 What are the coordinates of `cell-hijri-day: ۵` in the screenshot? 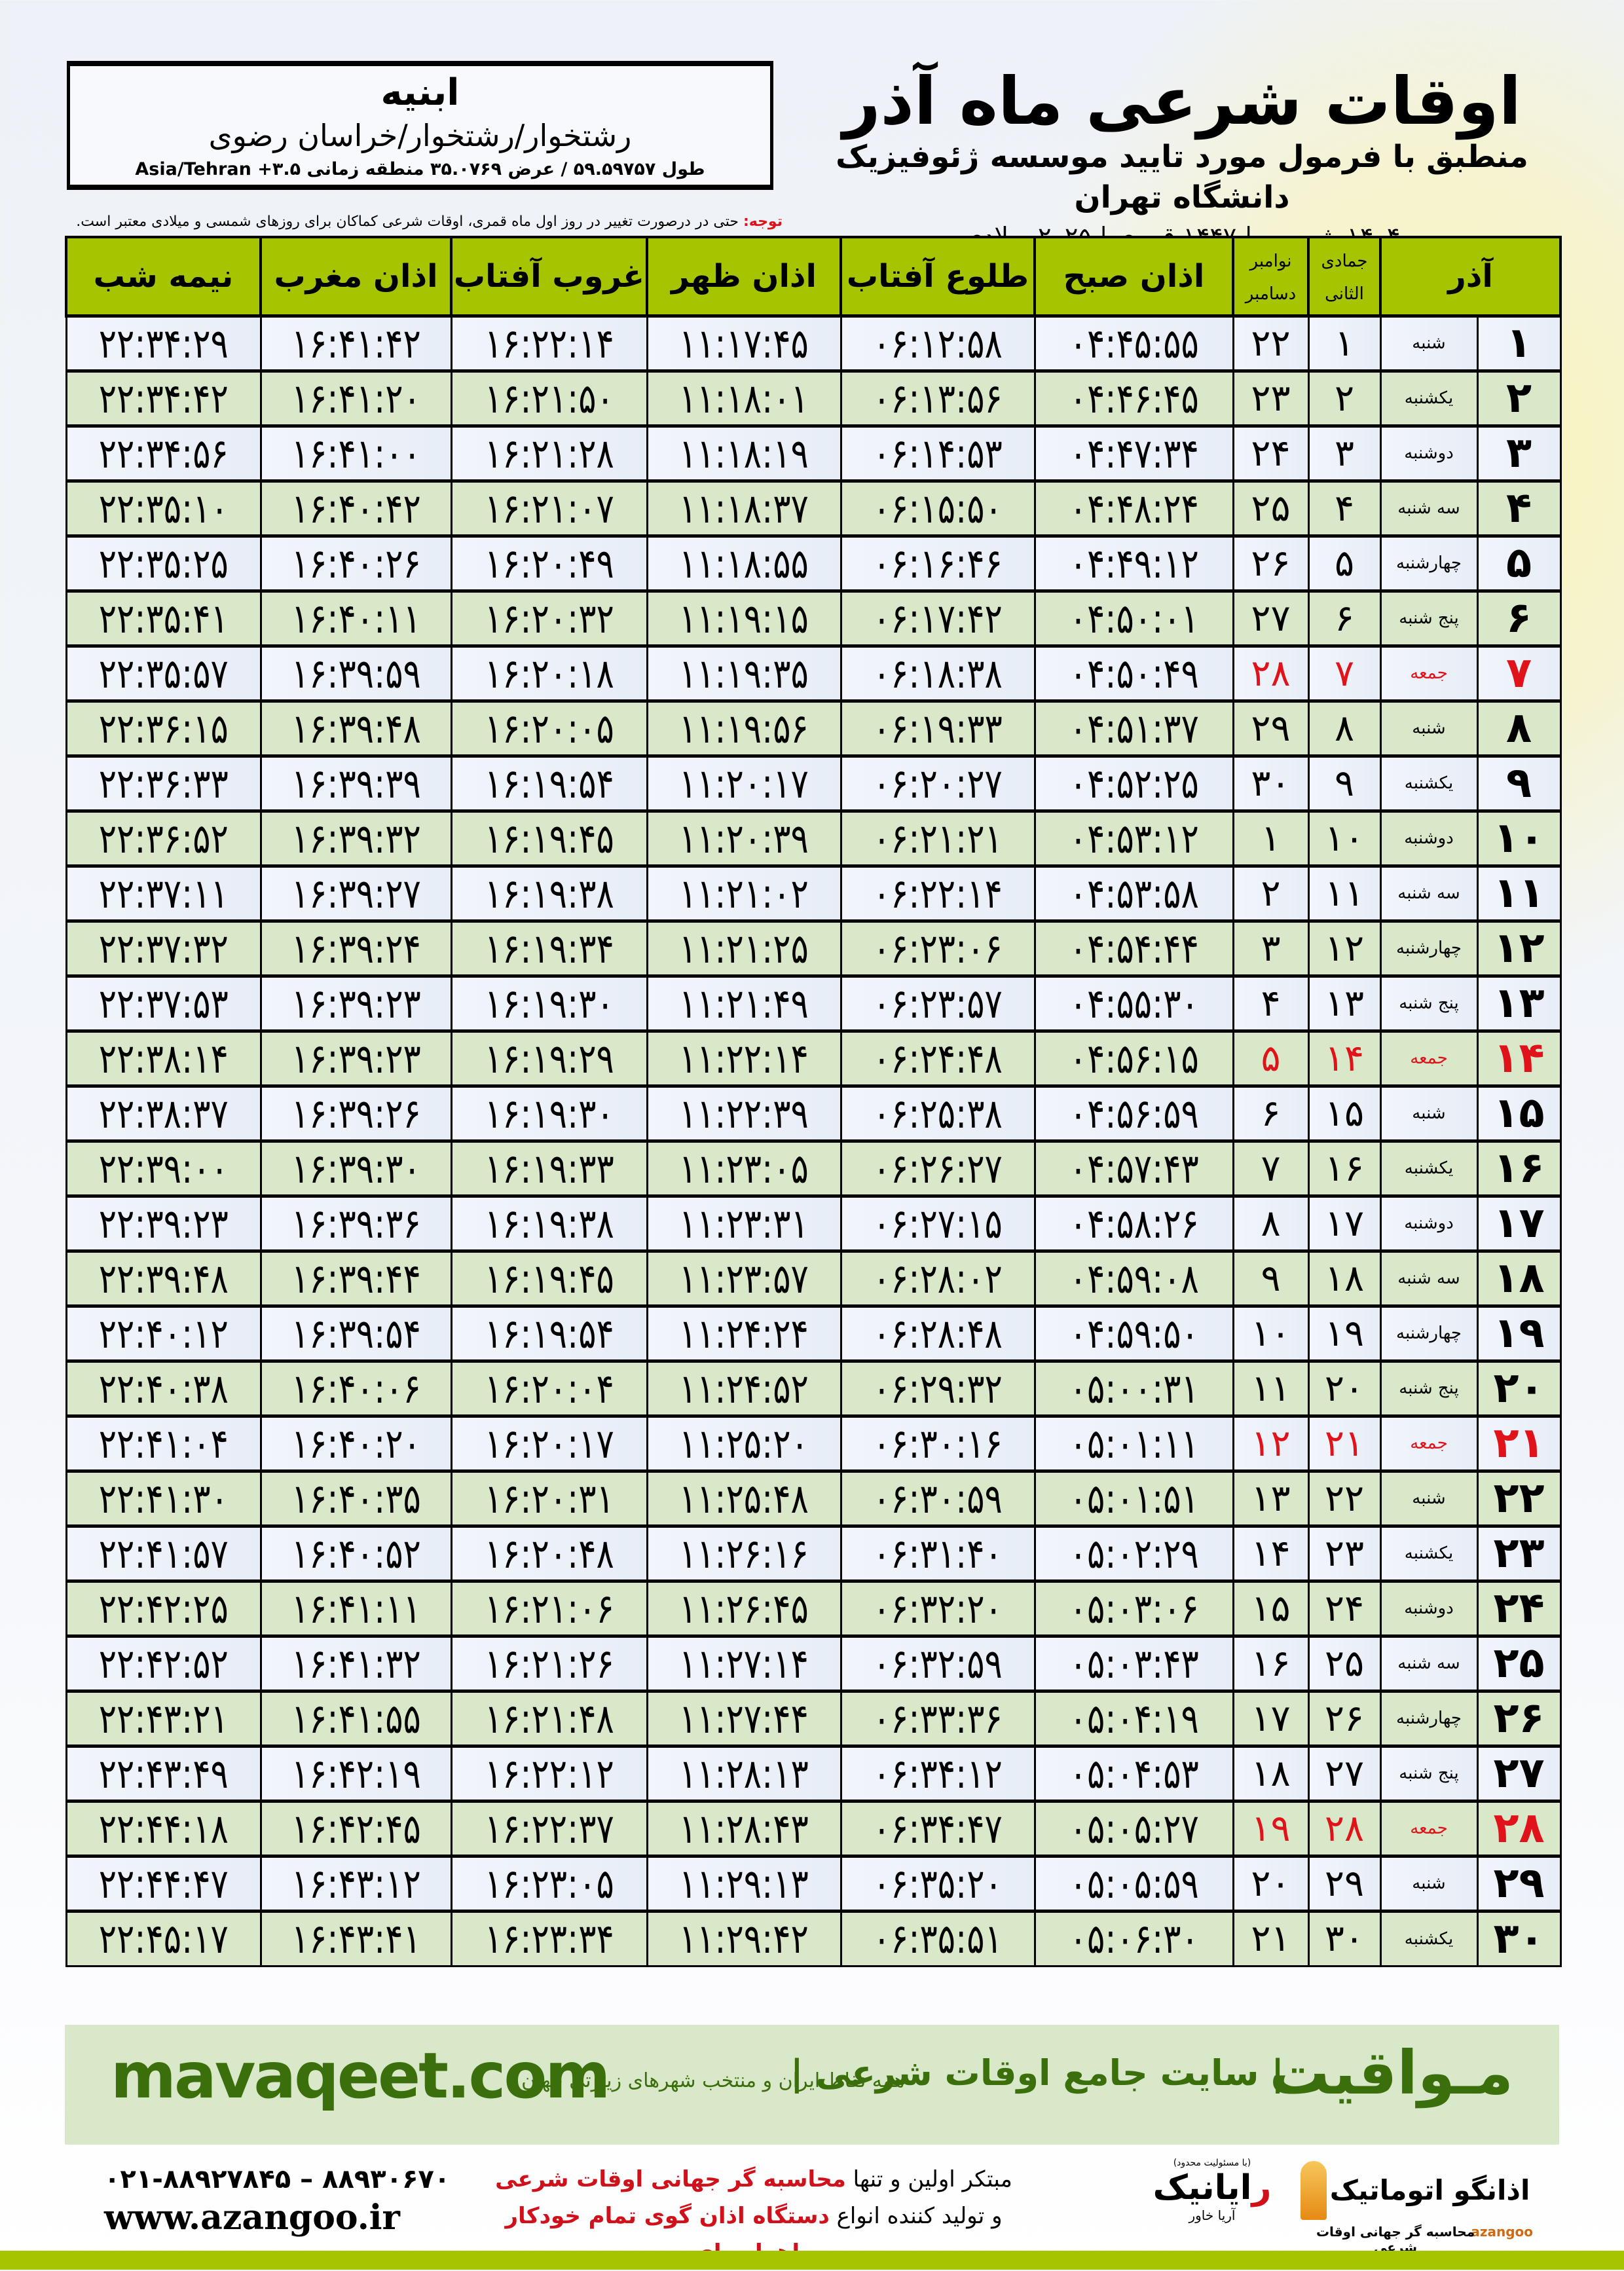 It's located at (1344, 563).